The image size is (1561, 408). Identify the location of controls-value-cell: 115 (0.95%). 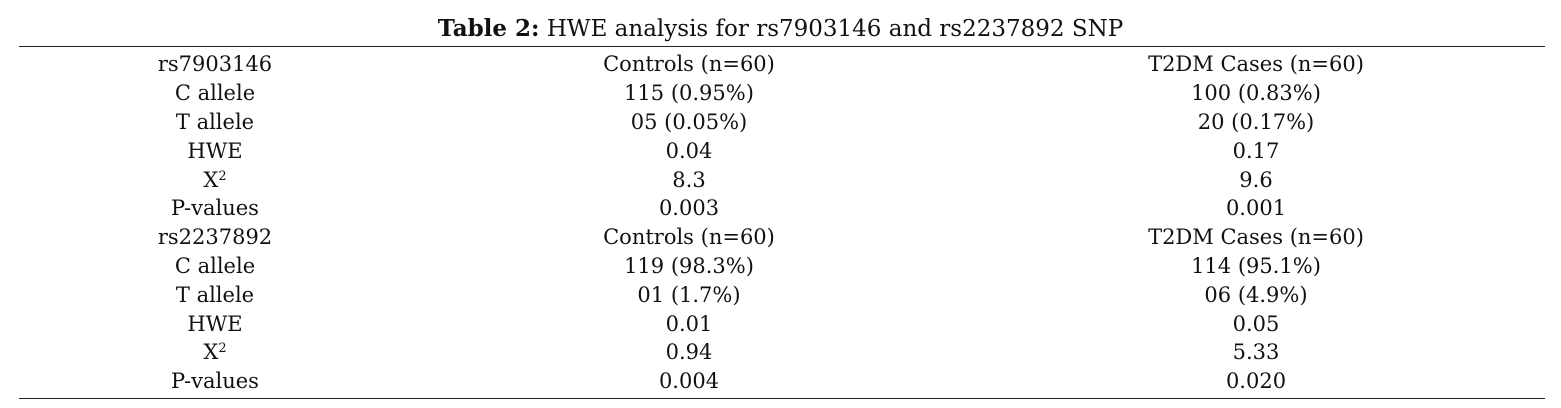
(689, 93).